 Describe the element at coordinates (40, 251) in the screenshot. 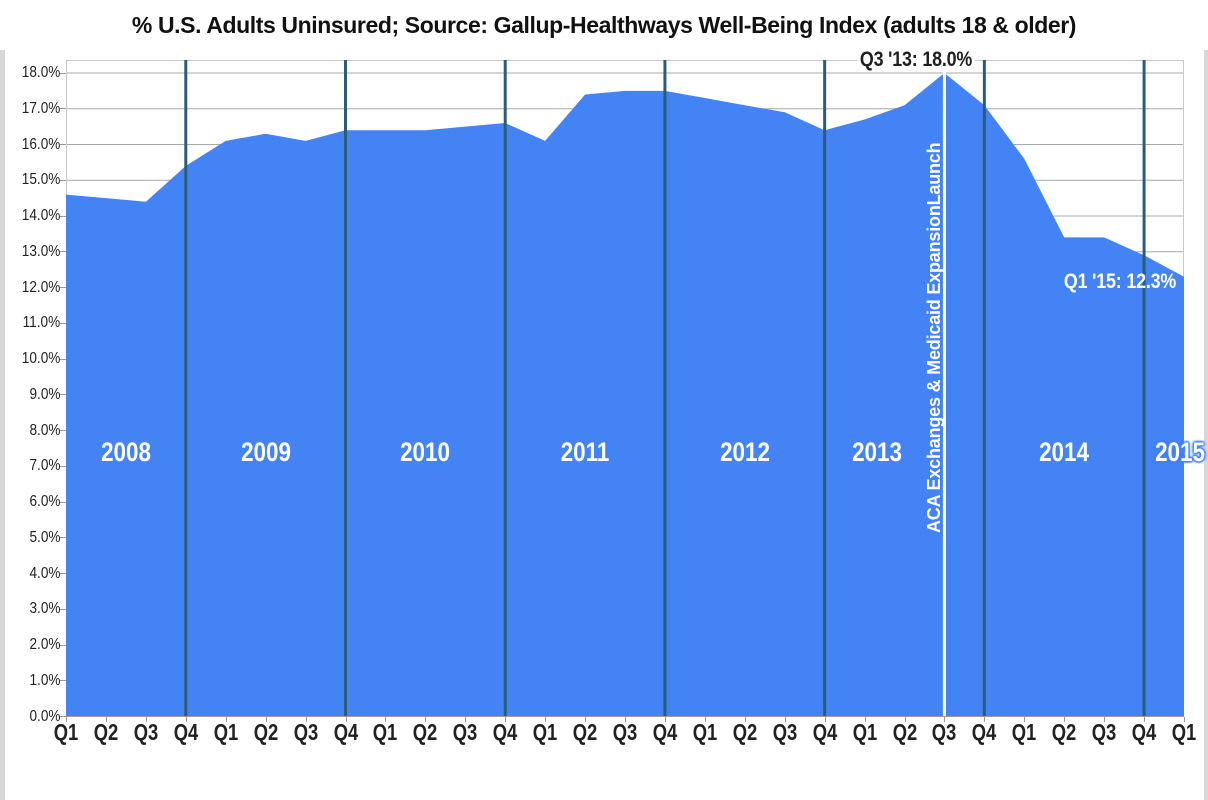

I see `y-axis-label: 13.0%` at that location.